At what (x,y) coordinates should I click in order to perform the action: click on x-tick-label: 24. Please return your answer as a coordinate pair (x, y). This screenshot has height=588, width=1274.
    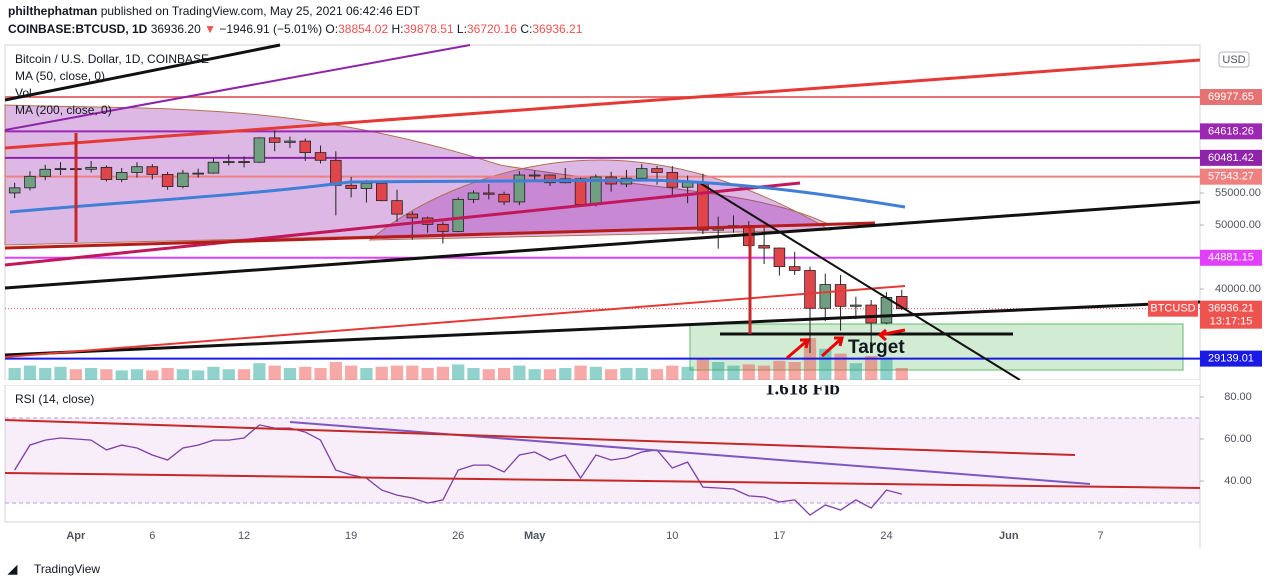
    Looking at the image, I should click on (886, 536).